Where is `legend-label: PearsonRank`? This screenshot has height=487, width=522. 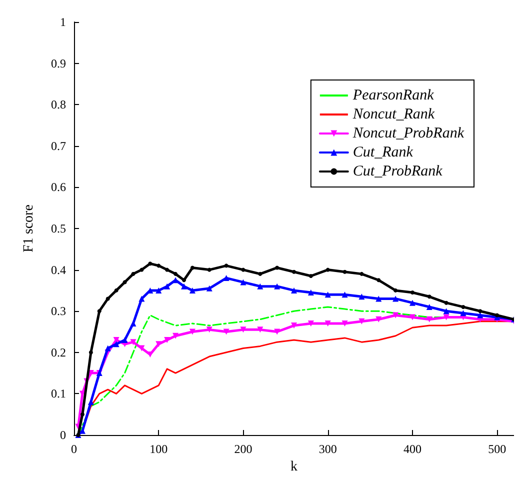 legend-label: PearsonRank is located at coordinates (393, 96).